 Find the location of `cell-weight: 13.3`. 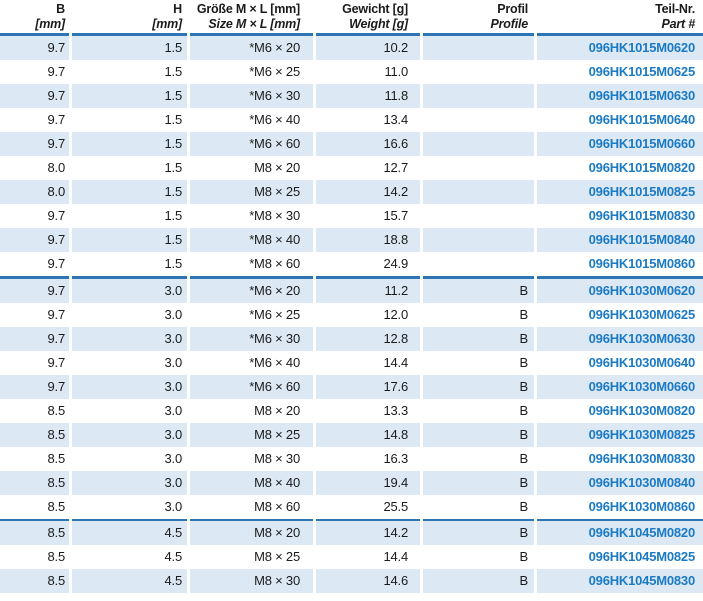

cell-weight: 13.3 is located at coordinates (395, 410).